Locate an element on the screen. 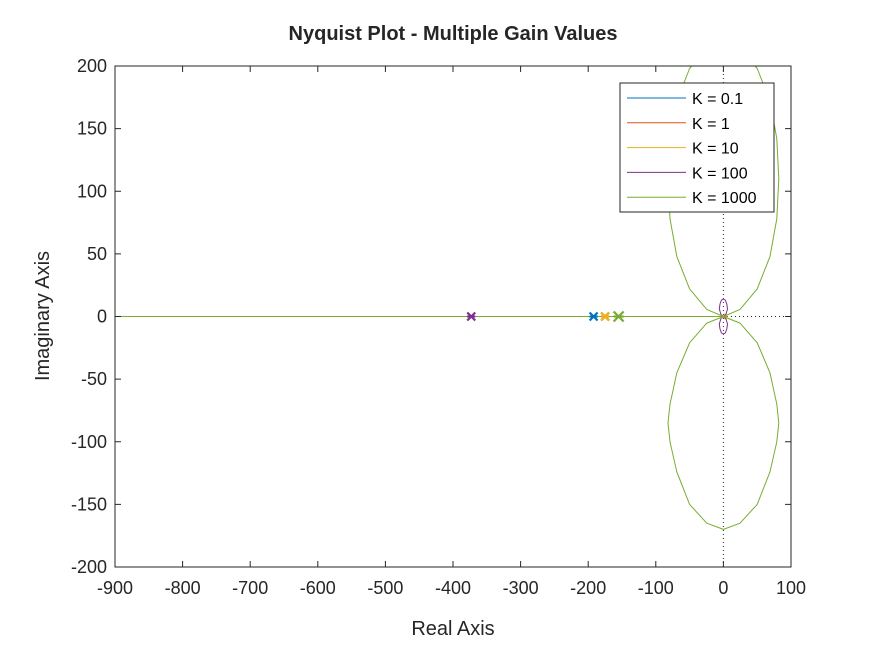 The width and height of the screenshot is (875, 661). legend-label-4: K = 1000 is located at coordinates (724, 198).